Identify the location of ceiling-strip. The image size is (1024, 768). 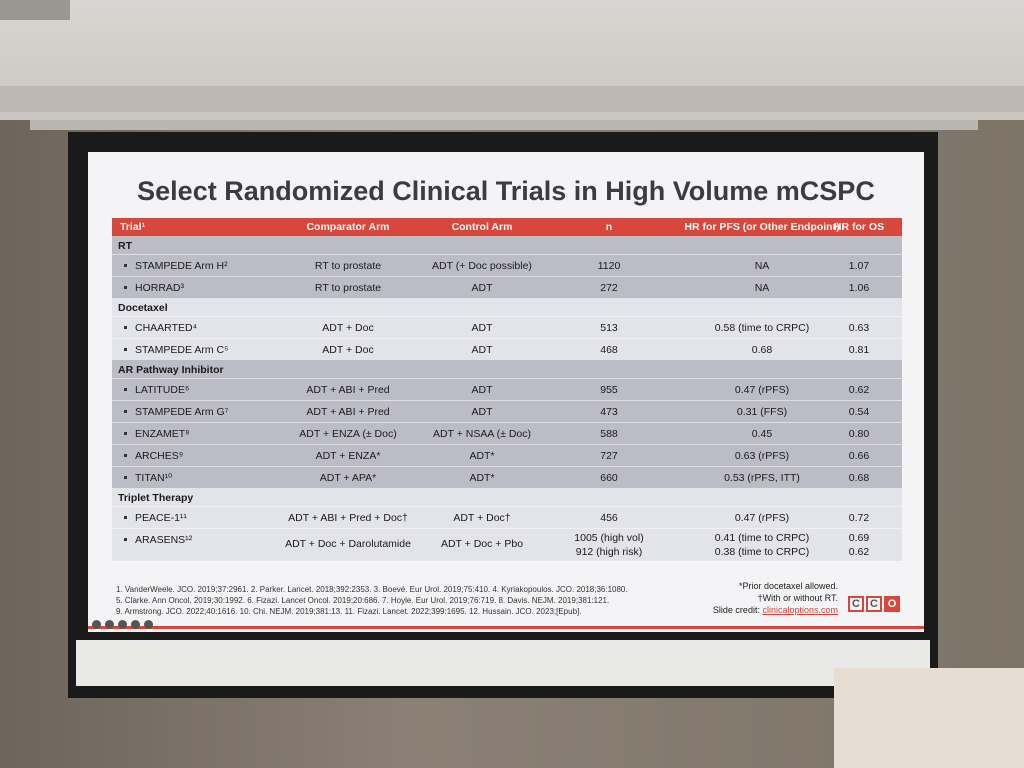
(512, 99).